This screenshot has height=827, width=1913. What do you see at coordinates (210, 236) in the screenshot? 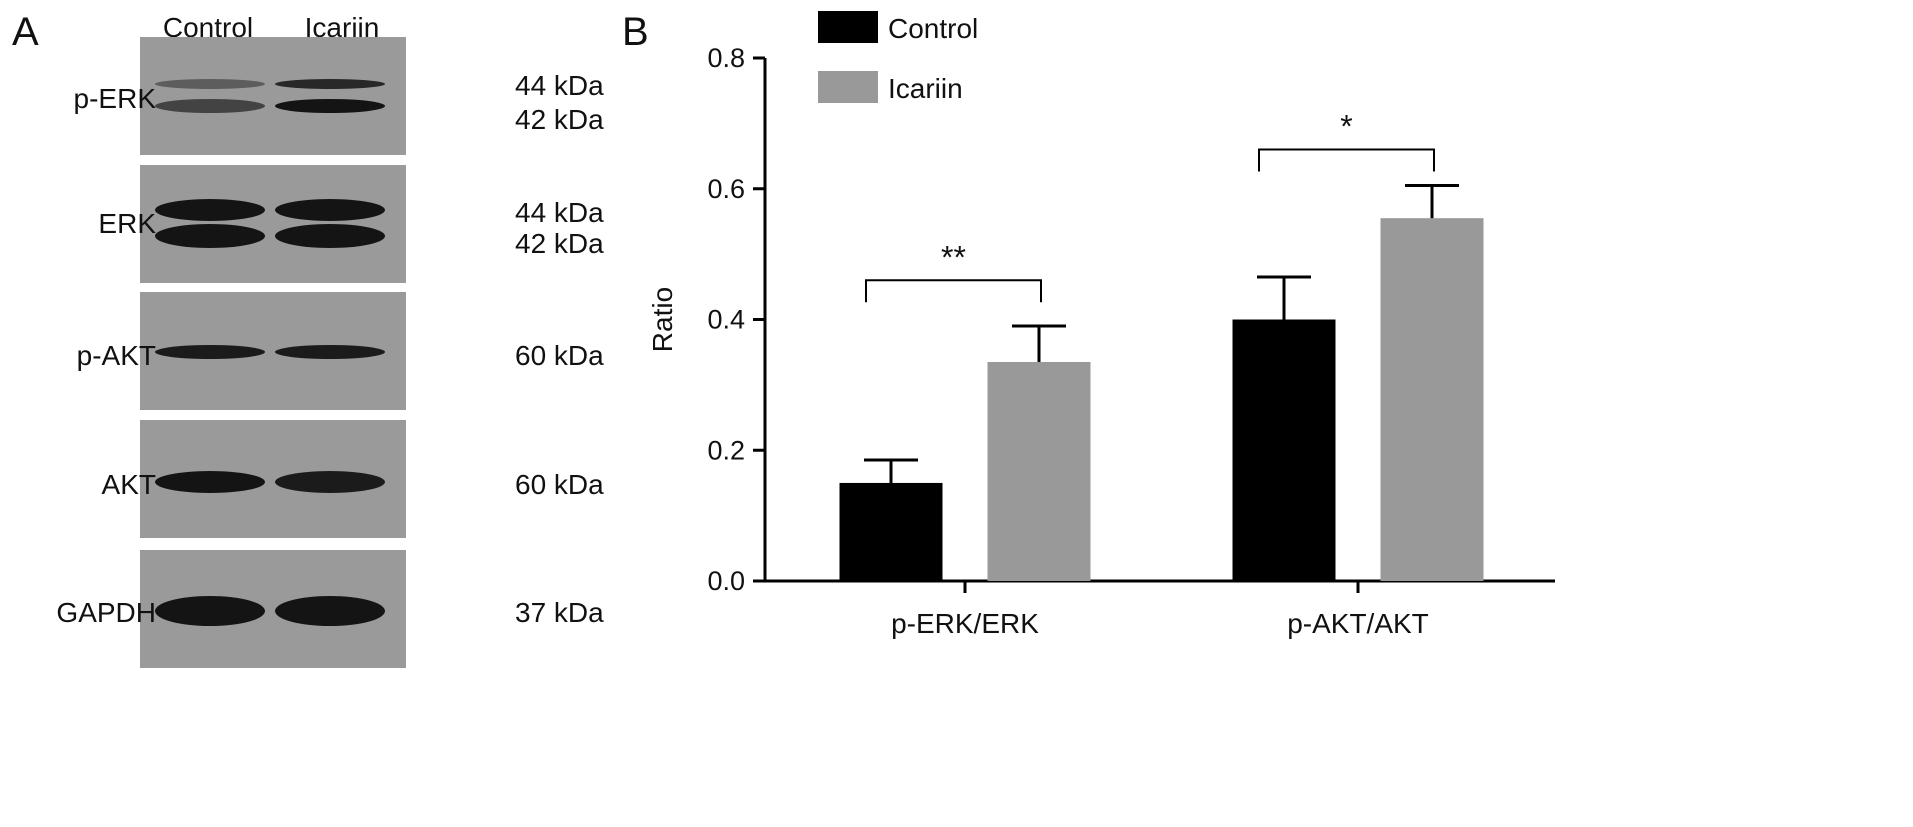
I see `band-erk-42-control` at bounding box center [210, 236].